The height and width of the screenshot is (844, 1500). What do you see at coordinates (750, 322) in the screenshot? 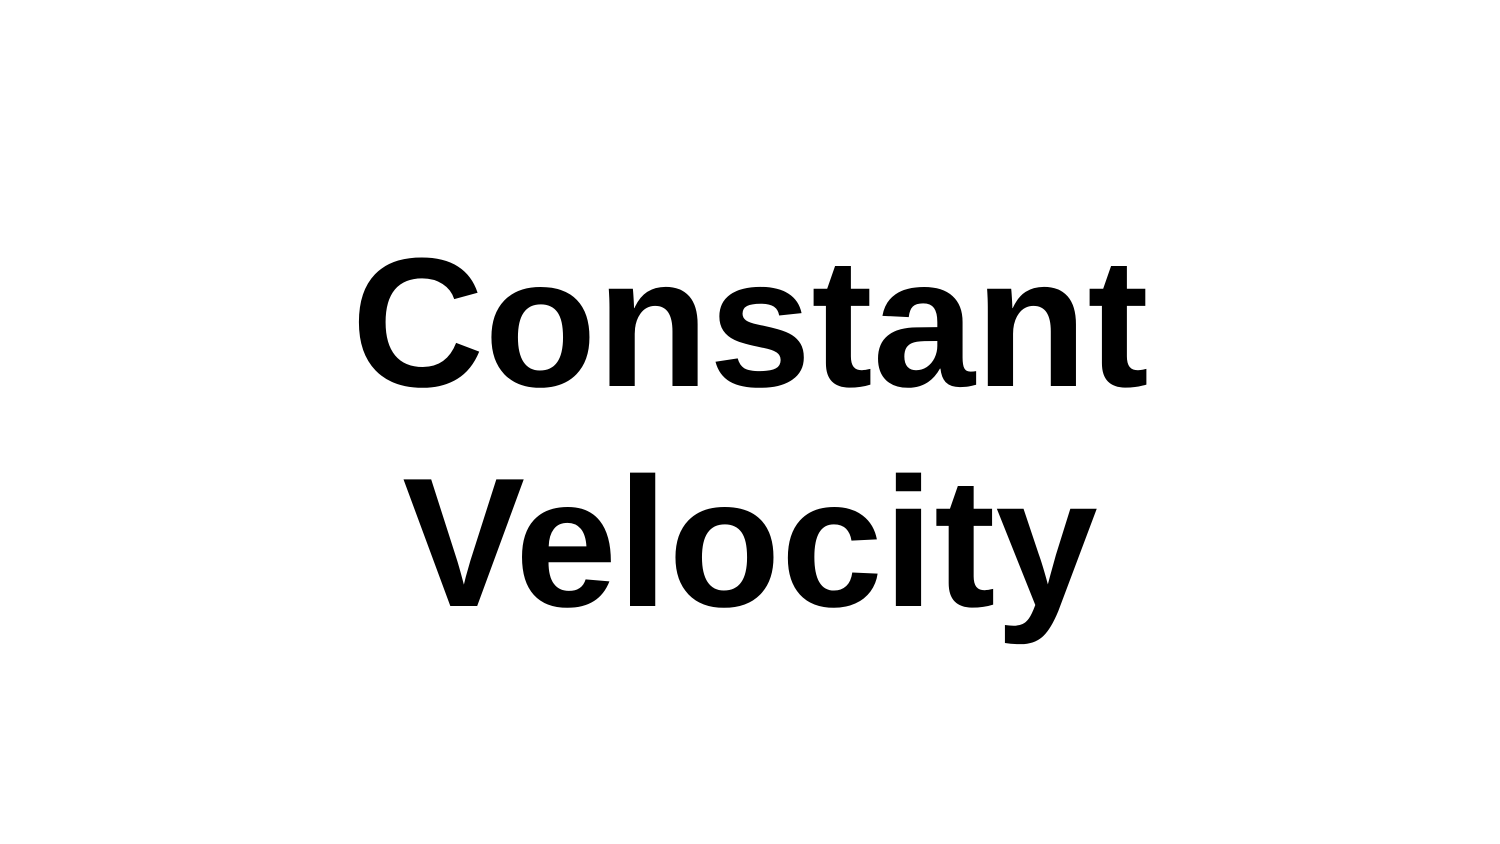
I see `title-line-1: Constant` at bounding box center [750, 322].